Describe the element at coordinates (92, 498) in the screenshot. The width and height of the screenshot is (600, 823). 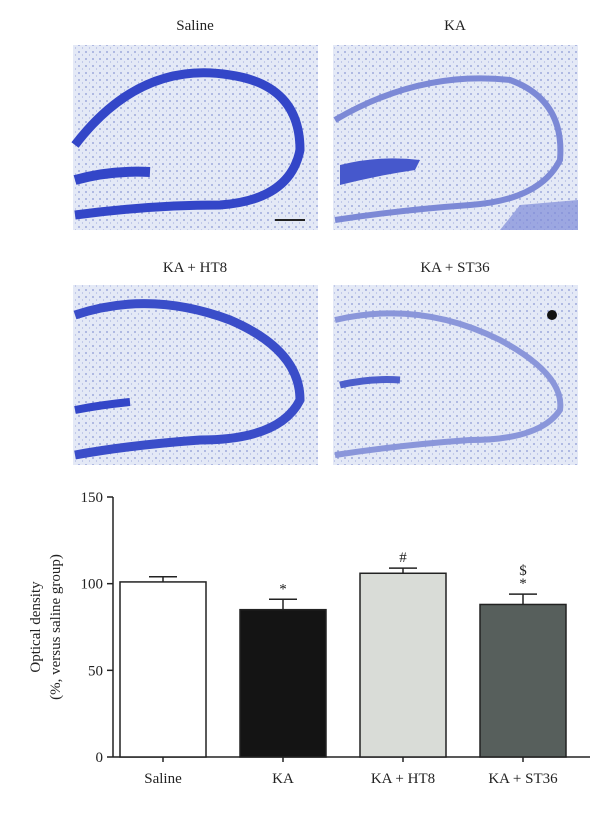
I see `y-tick-label: 150` at that location.